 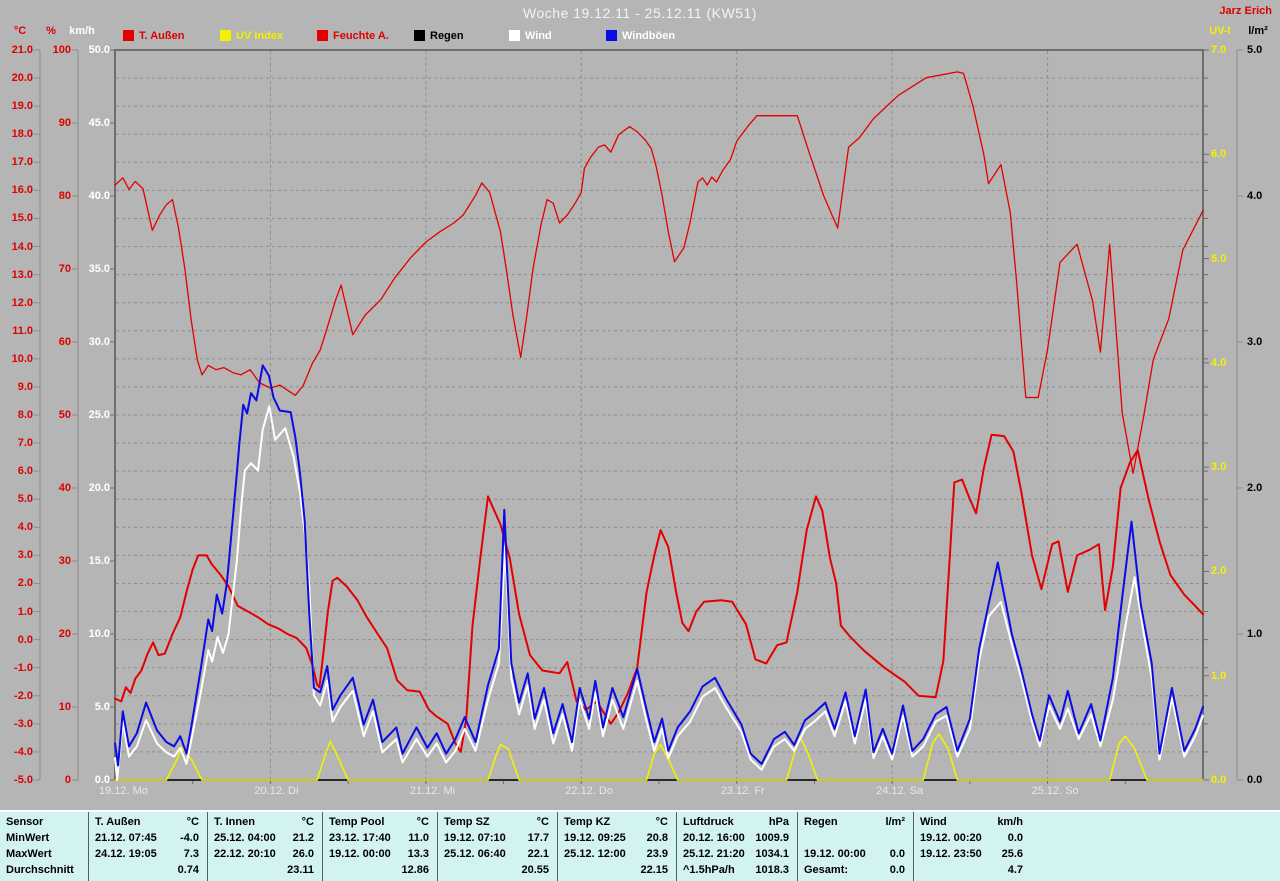 What do you see at coordinates (64, 269) in the screenshot?
I see `humidity-axis-tick-label: 70` at bounding box center [64, 269].